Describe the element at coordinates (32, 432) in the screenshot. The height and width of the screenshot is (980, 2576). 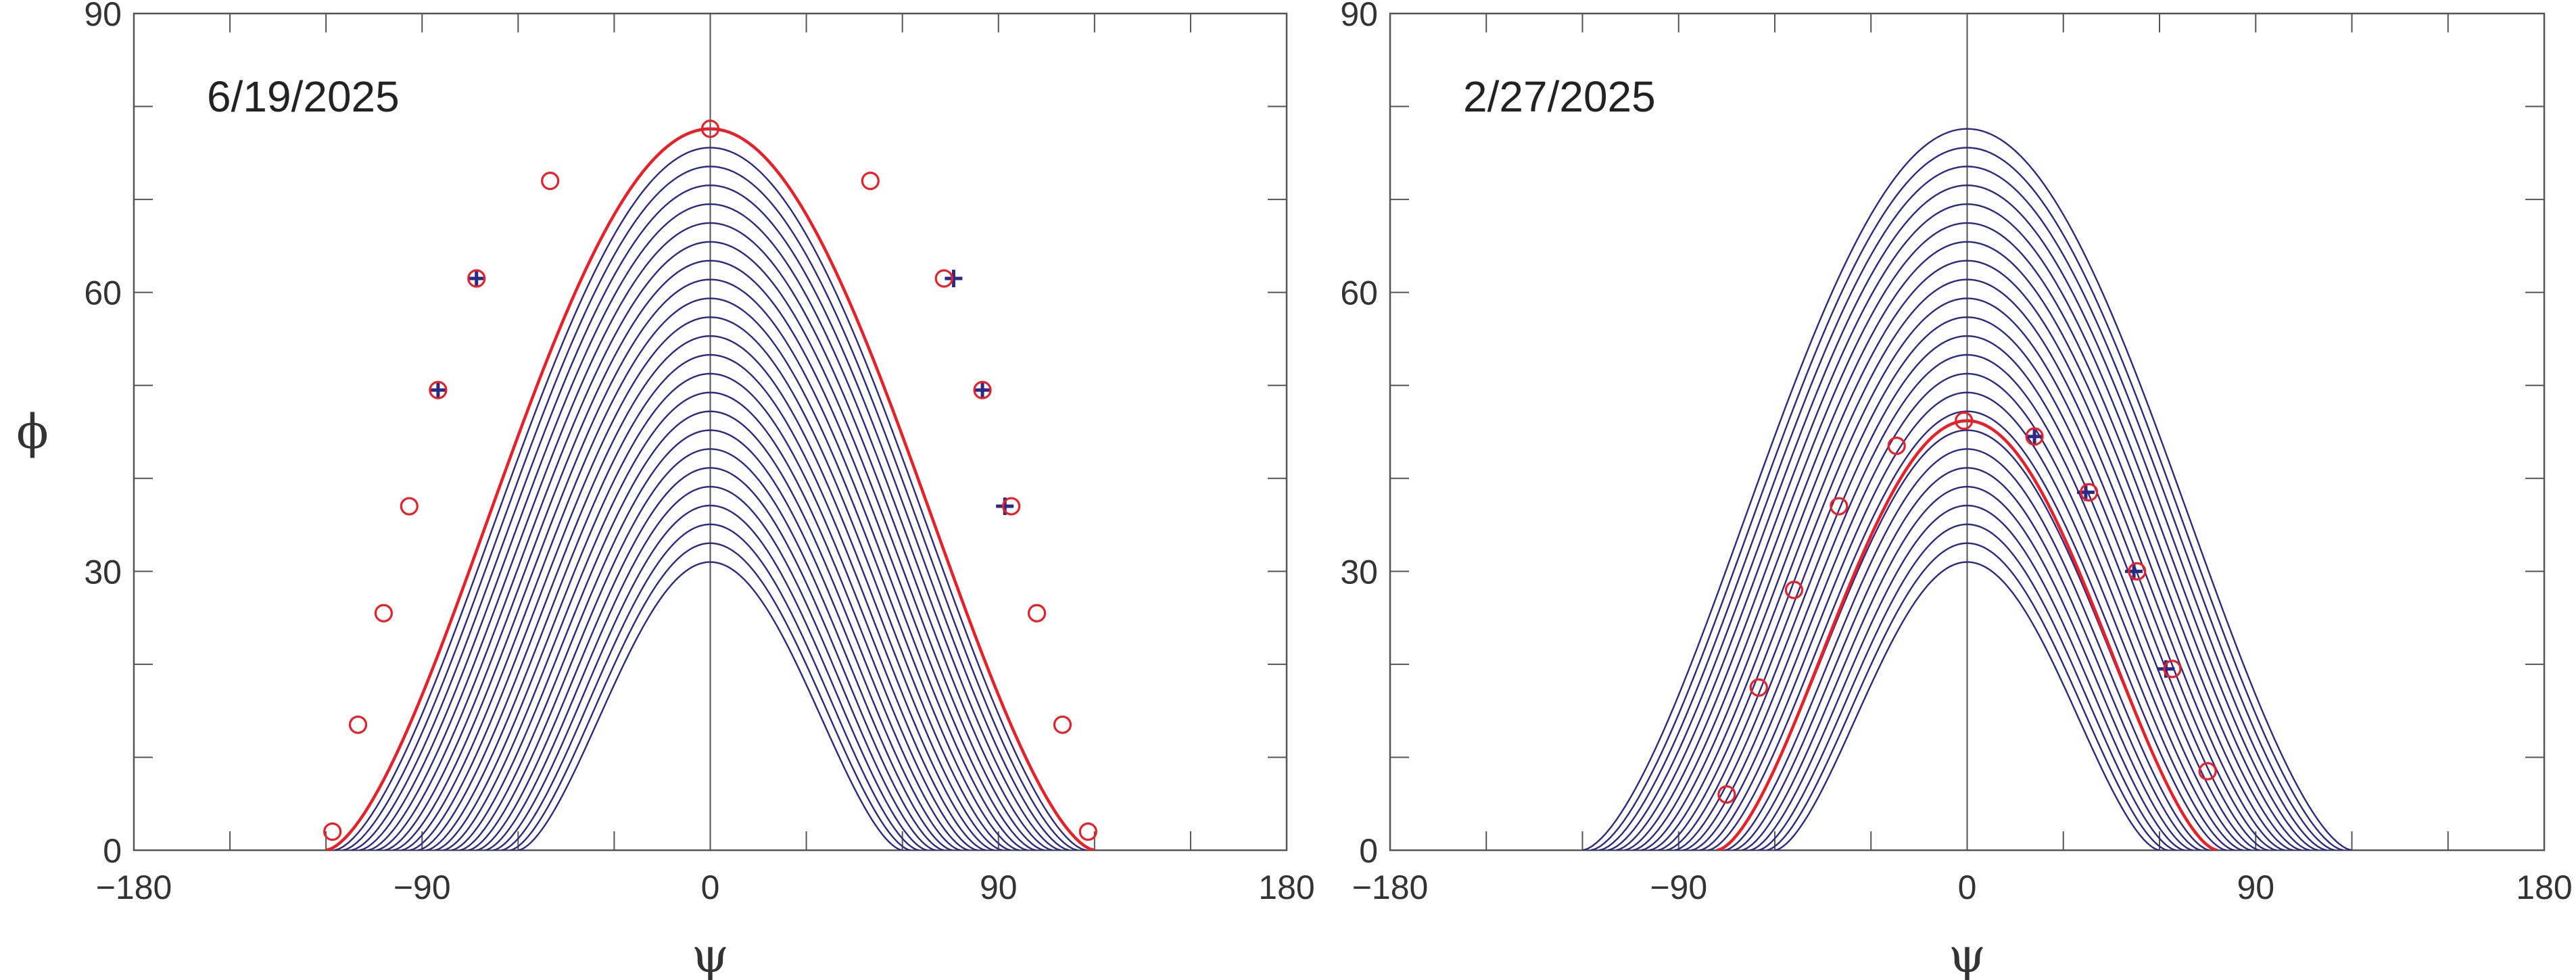
I see `y-axis-label: ϕ` at that location.